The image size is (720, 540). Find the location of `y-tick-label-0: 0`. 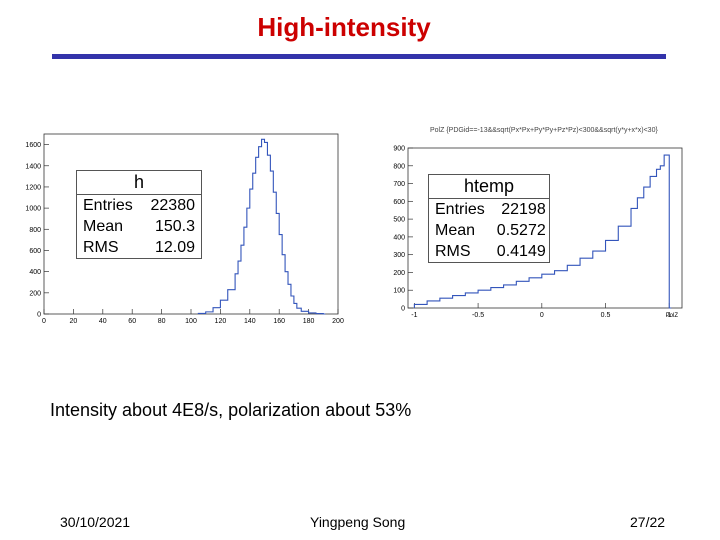

y-tick-label-0: 0 is located at coordinates (39, 315).